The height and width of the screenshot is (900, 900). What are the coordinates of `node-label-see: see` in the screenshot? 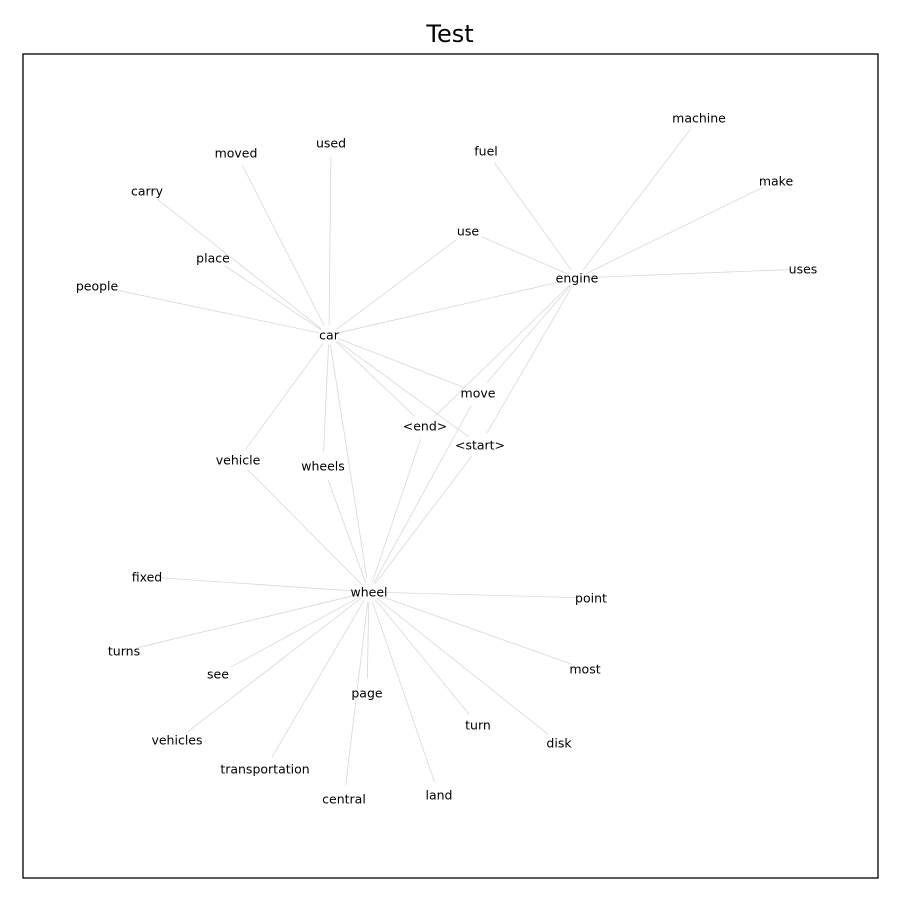 It's located at (218, 674).